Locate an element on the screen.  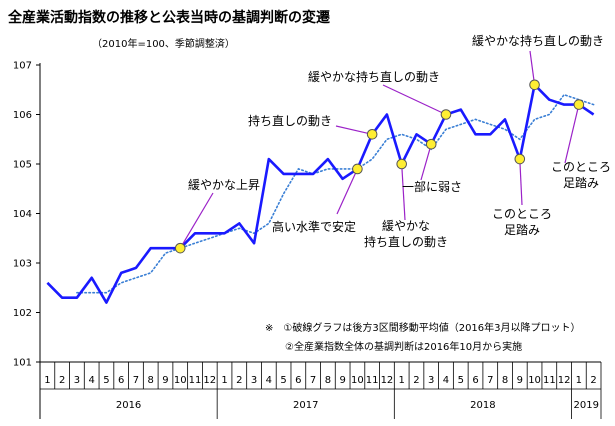
year-label: 2019 is located at coordinates (586, 405).